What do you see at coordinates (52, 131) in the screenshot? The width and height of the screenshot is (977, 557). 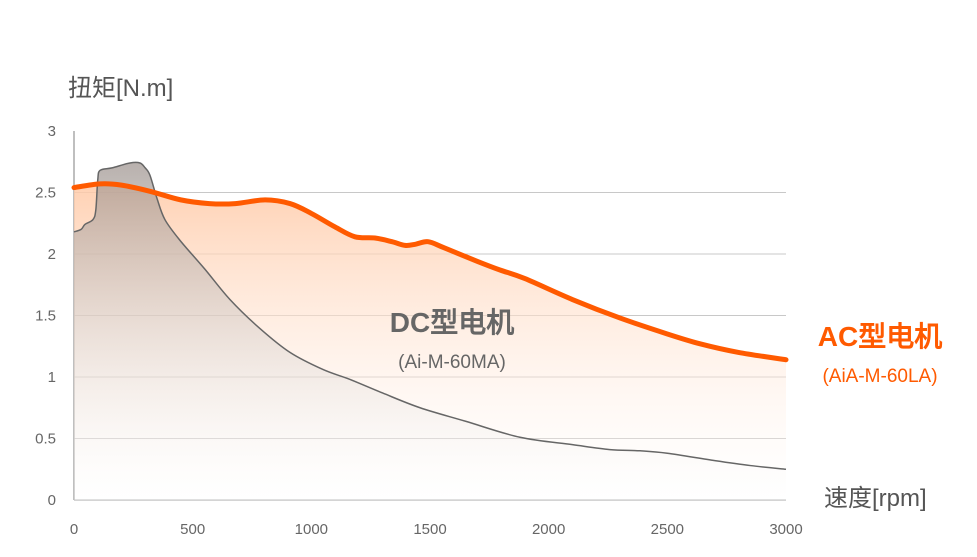 I see `y-tick-label: 3` at bounding box center [52, 131].